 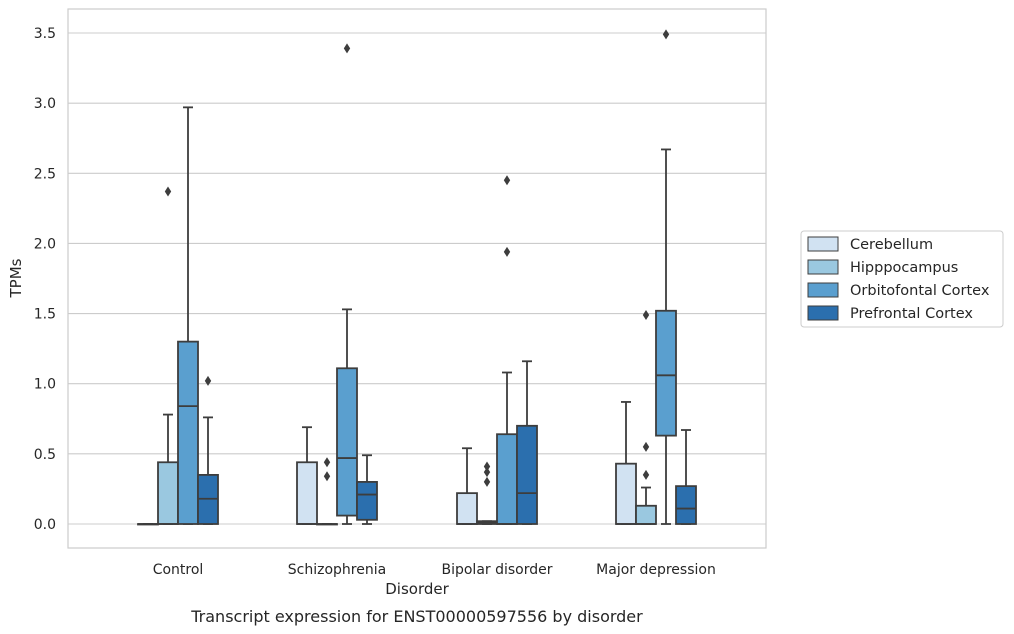 I want to click on y-tick-labels: 0.0 0.5 1.0 1.5 2.0 2.5 3.0 3.5, so click(x=45, y=279).